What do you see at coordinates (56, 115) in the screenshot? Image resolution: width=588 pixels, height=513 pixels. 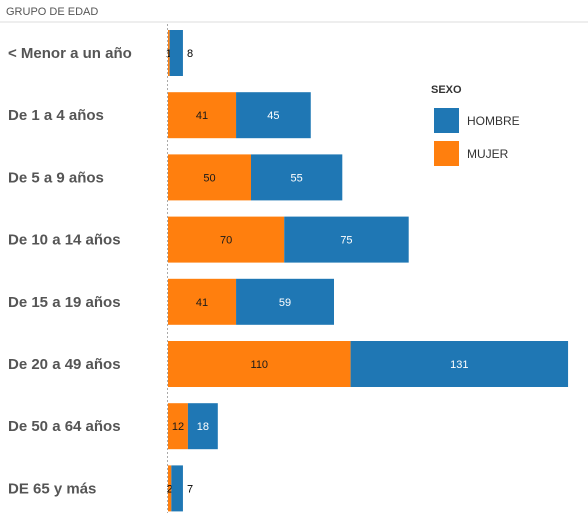 I see `category-label: De 1 a 4 años` at bounding box center [56, 115].